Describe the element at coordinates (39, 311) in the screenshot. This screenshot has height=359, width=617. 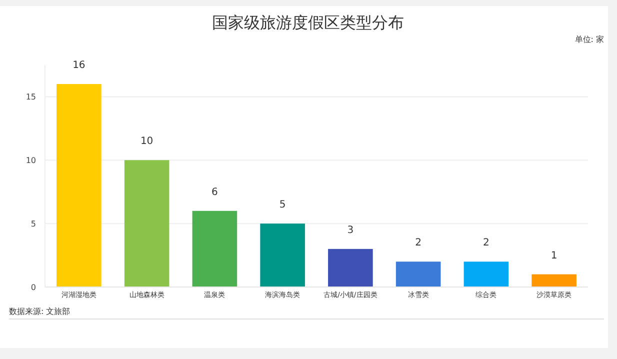
I see `source-note: 数据来源: 文旅部` at that location.